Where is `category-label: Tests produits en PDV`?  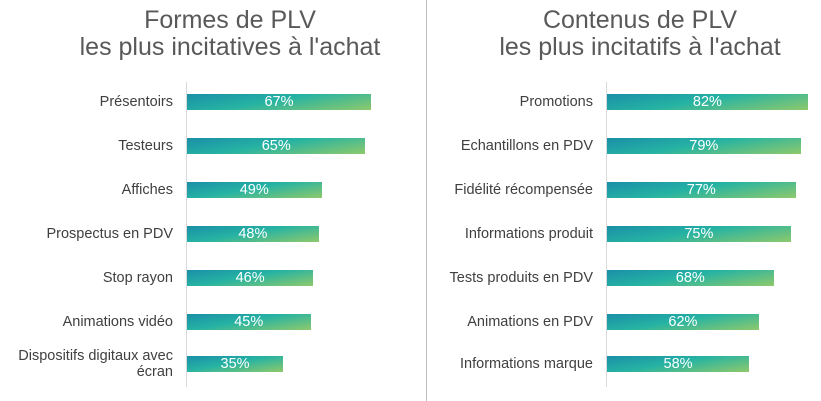 category-label: Tests produits en PDV is located at coordinates (521, 278).